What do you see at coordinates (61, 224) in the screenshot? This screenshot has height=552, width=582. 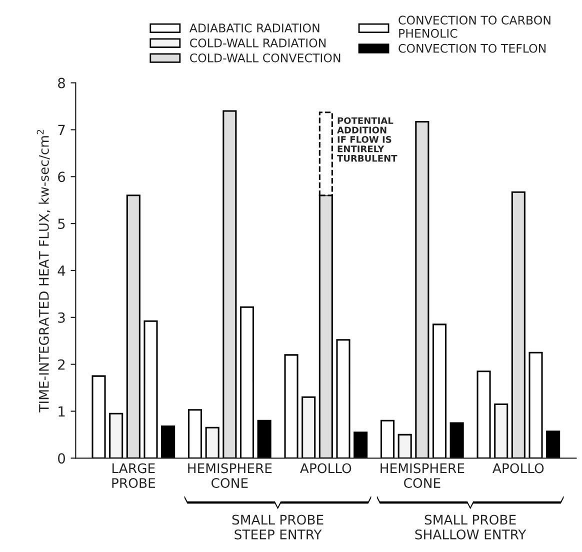 I see `y-tick-label: 5` at bounding box center [61, 224].